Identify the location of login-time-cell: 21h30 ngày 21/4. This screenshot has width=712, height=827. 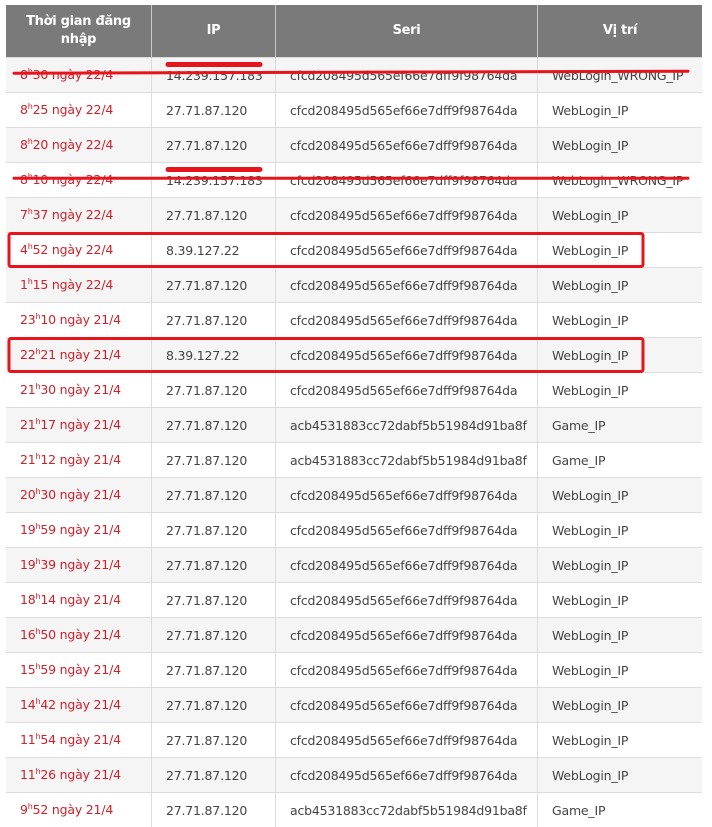
(79, 390).